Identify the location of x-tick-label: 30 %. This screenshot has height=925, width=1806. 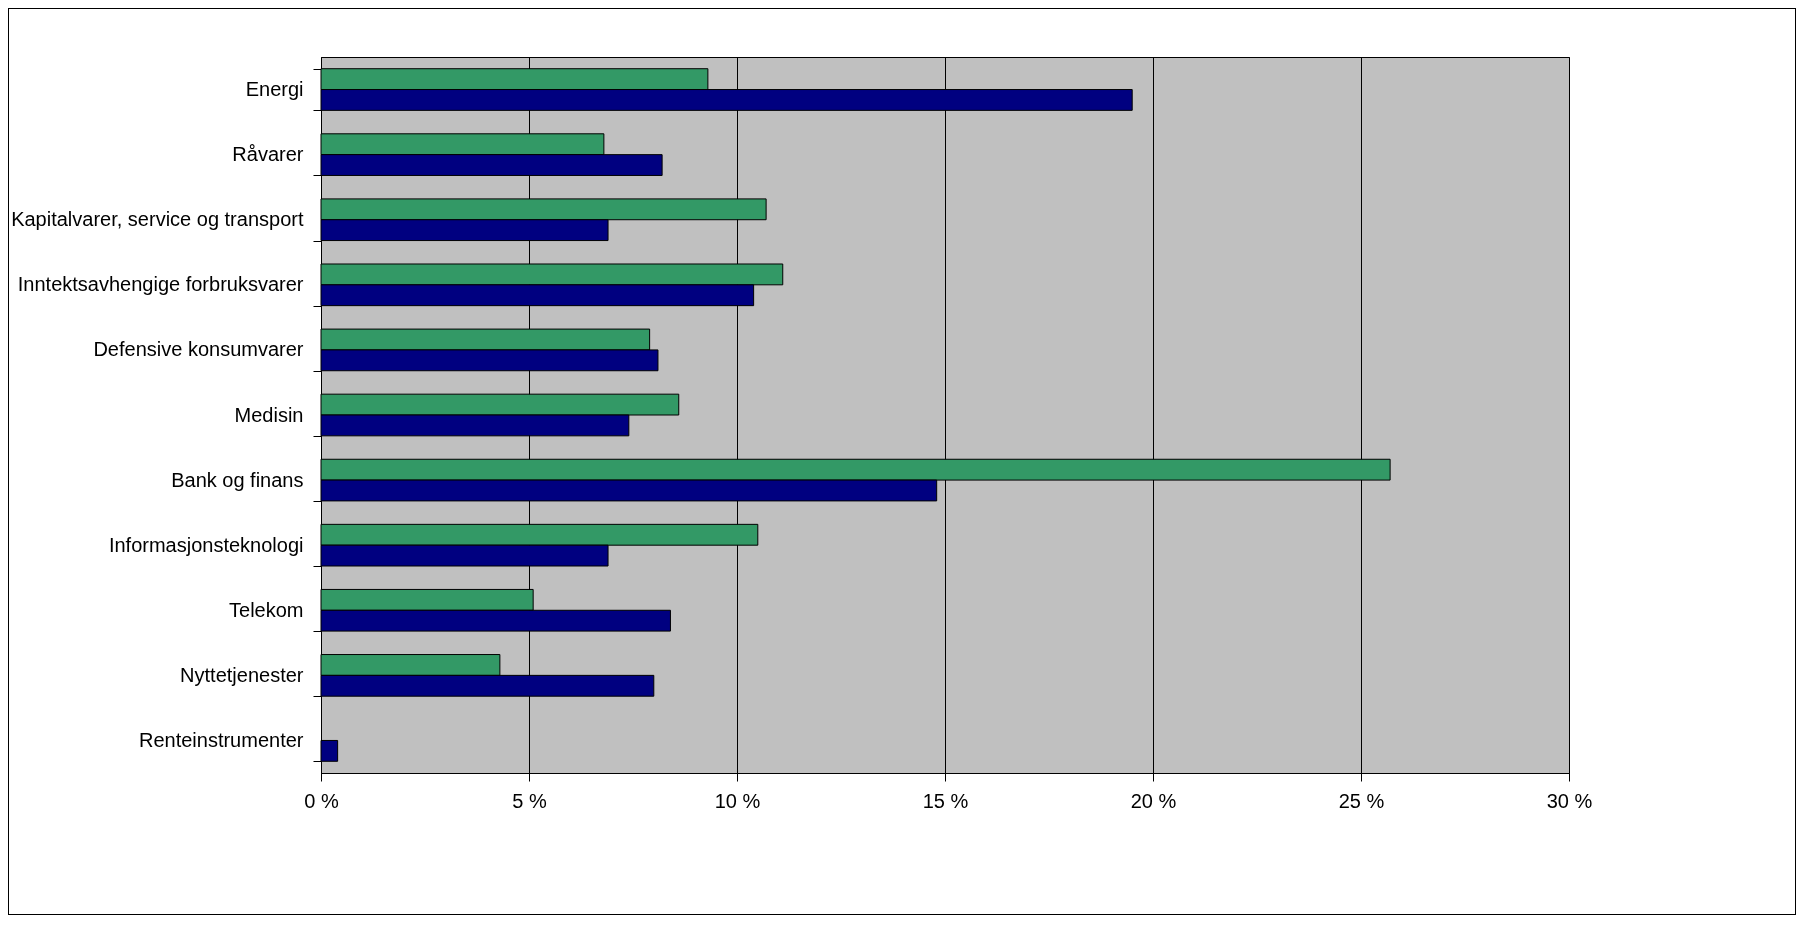
(1569, 800).